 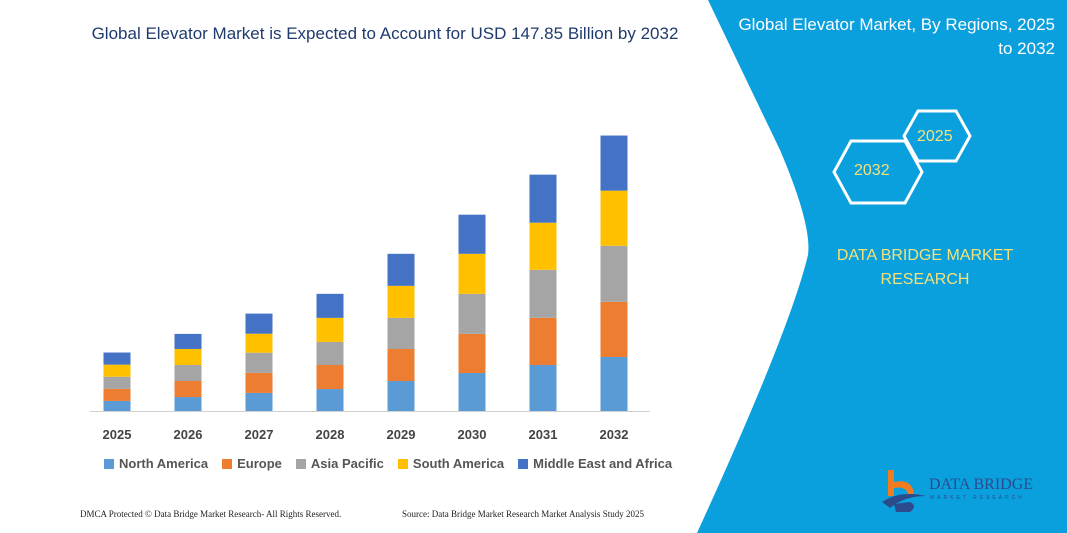 I want to click on bar-segment-2026-europe, so click(x=188, y=389).